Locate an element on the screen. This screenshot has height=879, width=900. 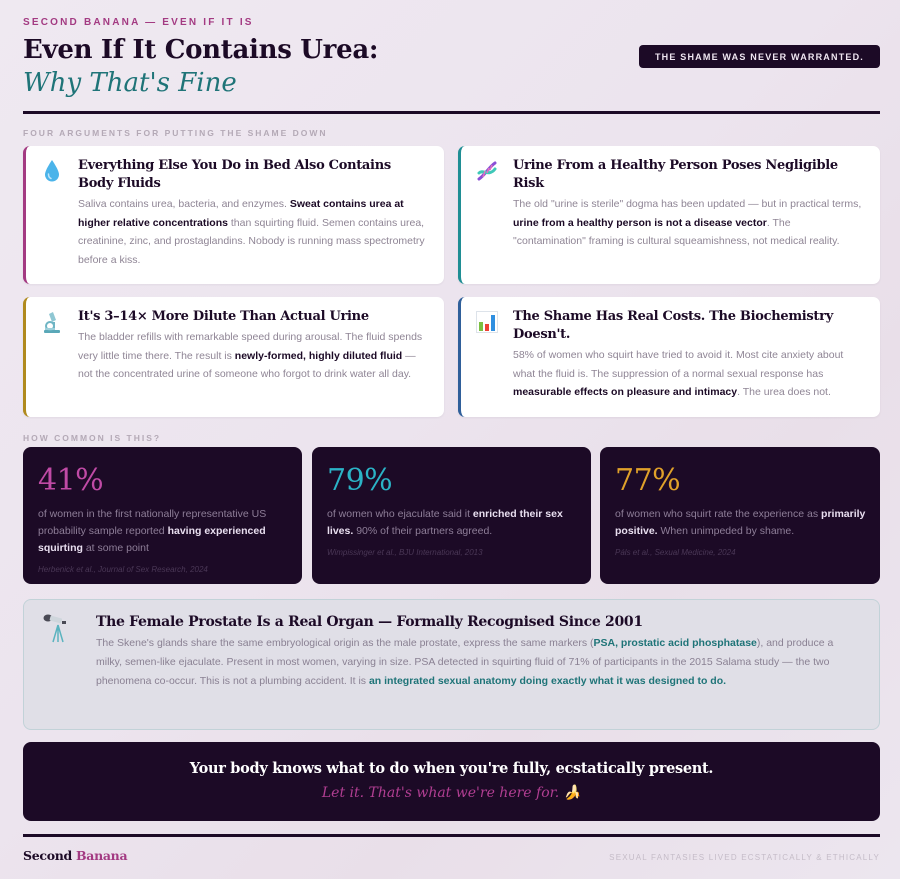
argument-title: It's 3–14× More Dilute Than Actual Urine is located at coordinates (223, 316).